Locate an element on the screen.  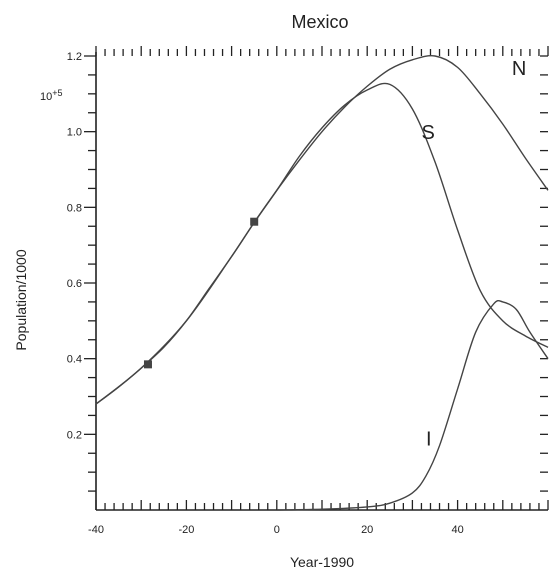
x-tick-label: -20 is located at coordinates (186, 530).